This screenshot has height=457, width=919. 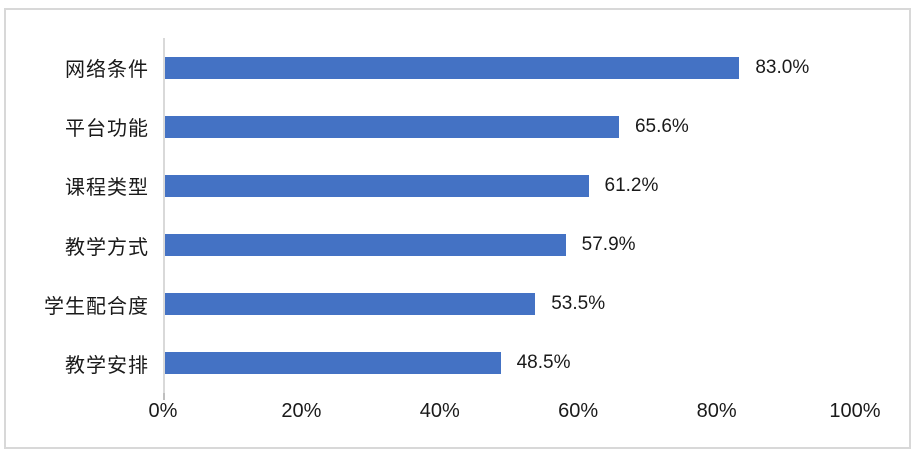 What do you see at coordinates (96, 306) in the screenshot?
I see `category-label: 学生配合度` at bounding box center [96, 306].